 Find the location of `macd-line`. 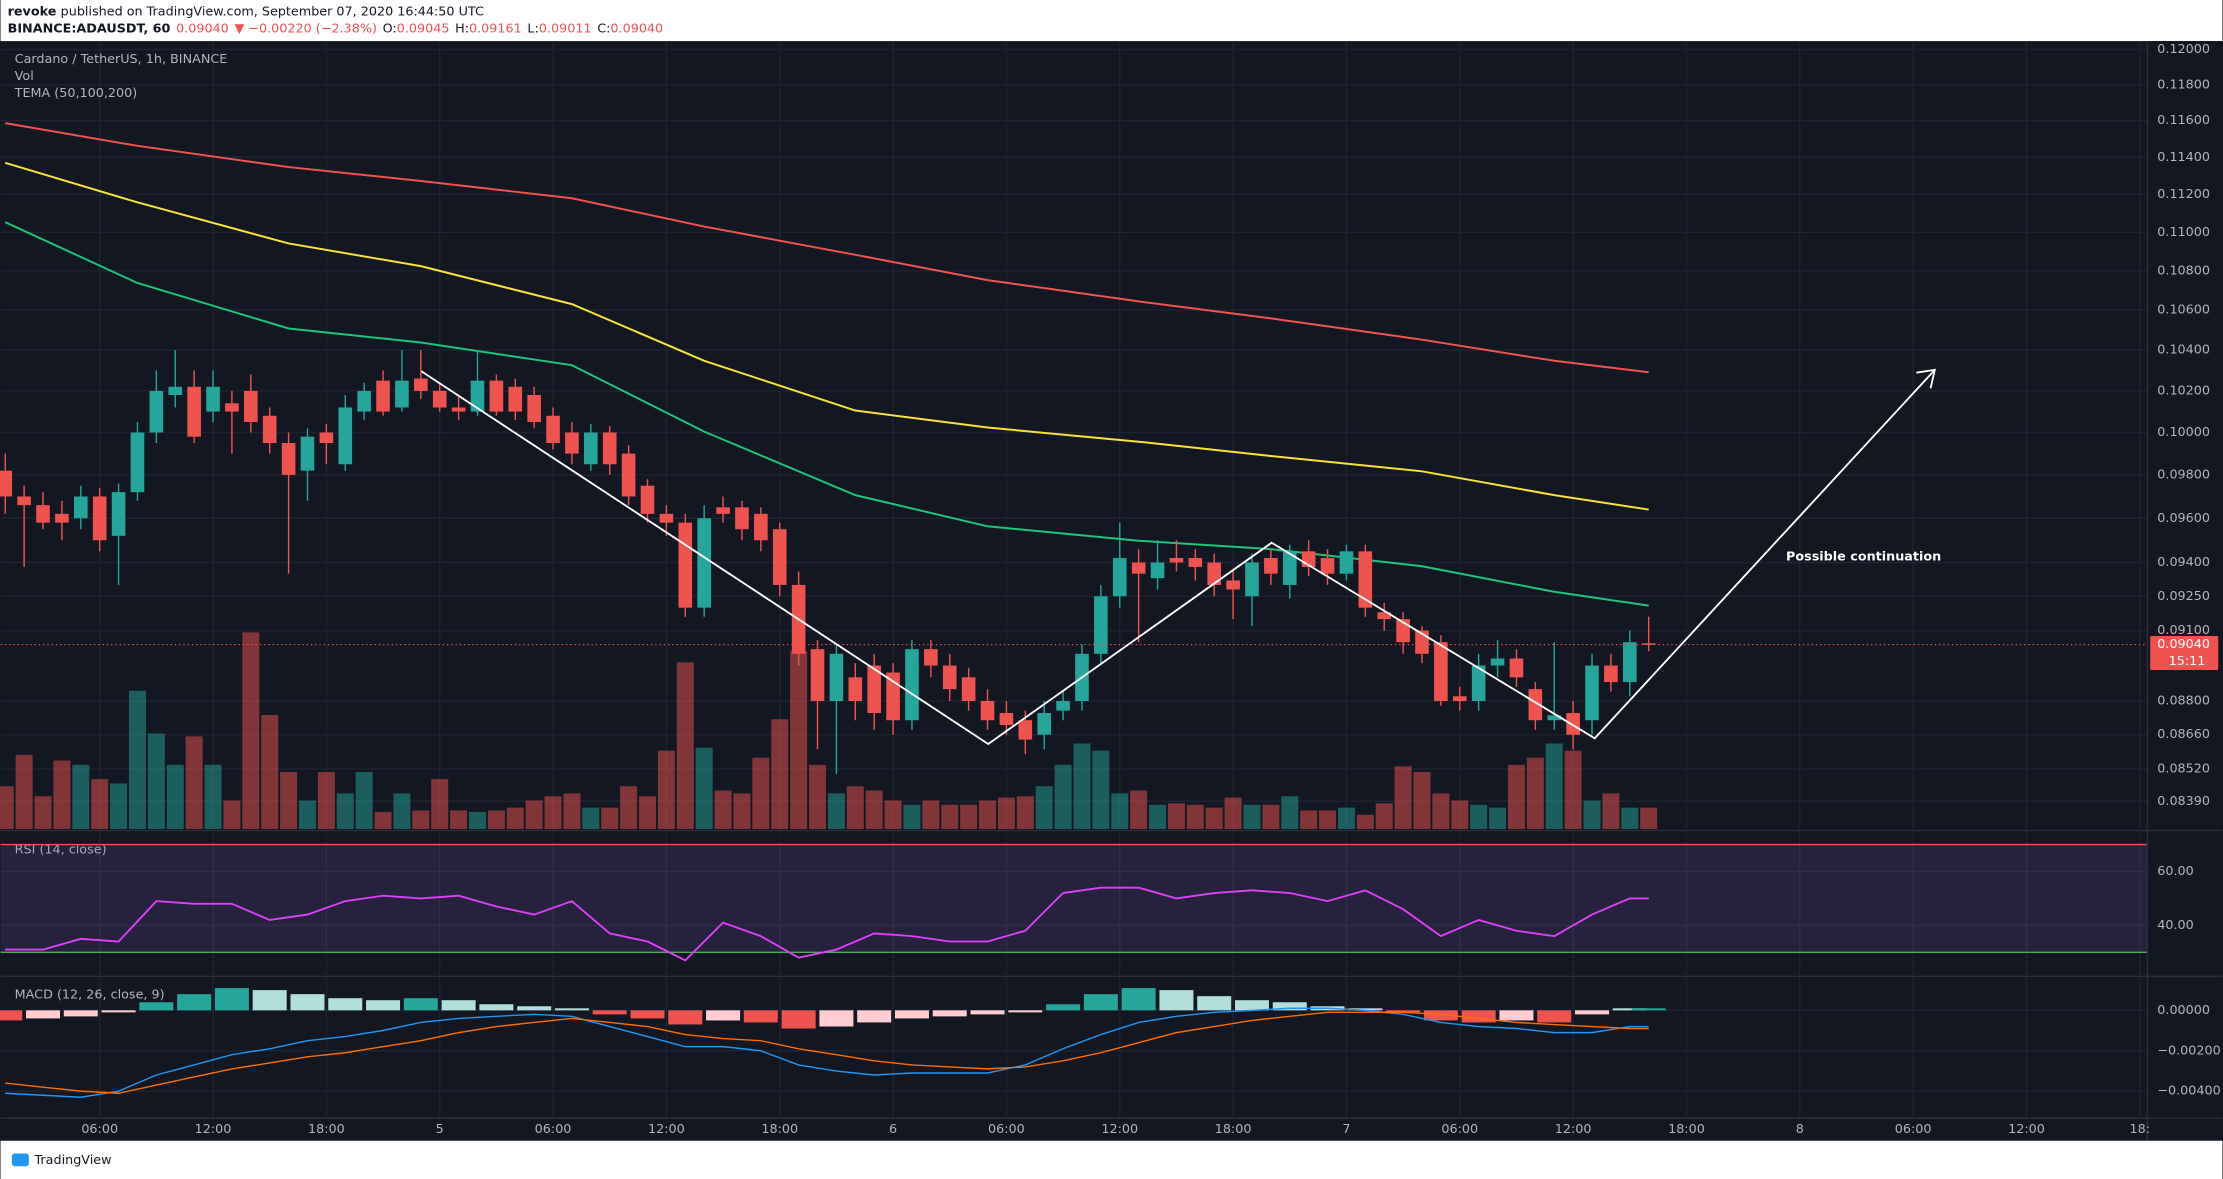

macd-line is located at coordinates (827, 1052).